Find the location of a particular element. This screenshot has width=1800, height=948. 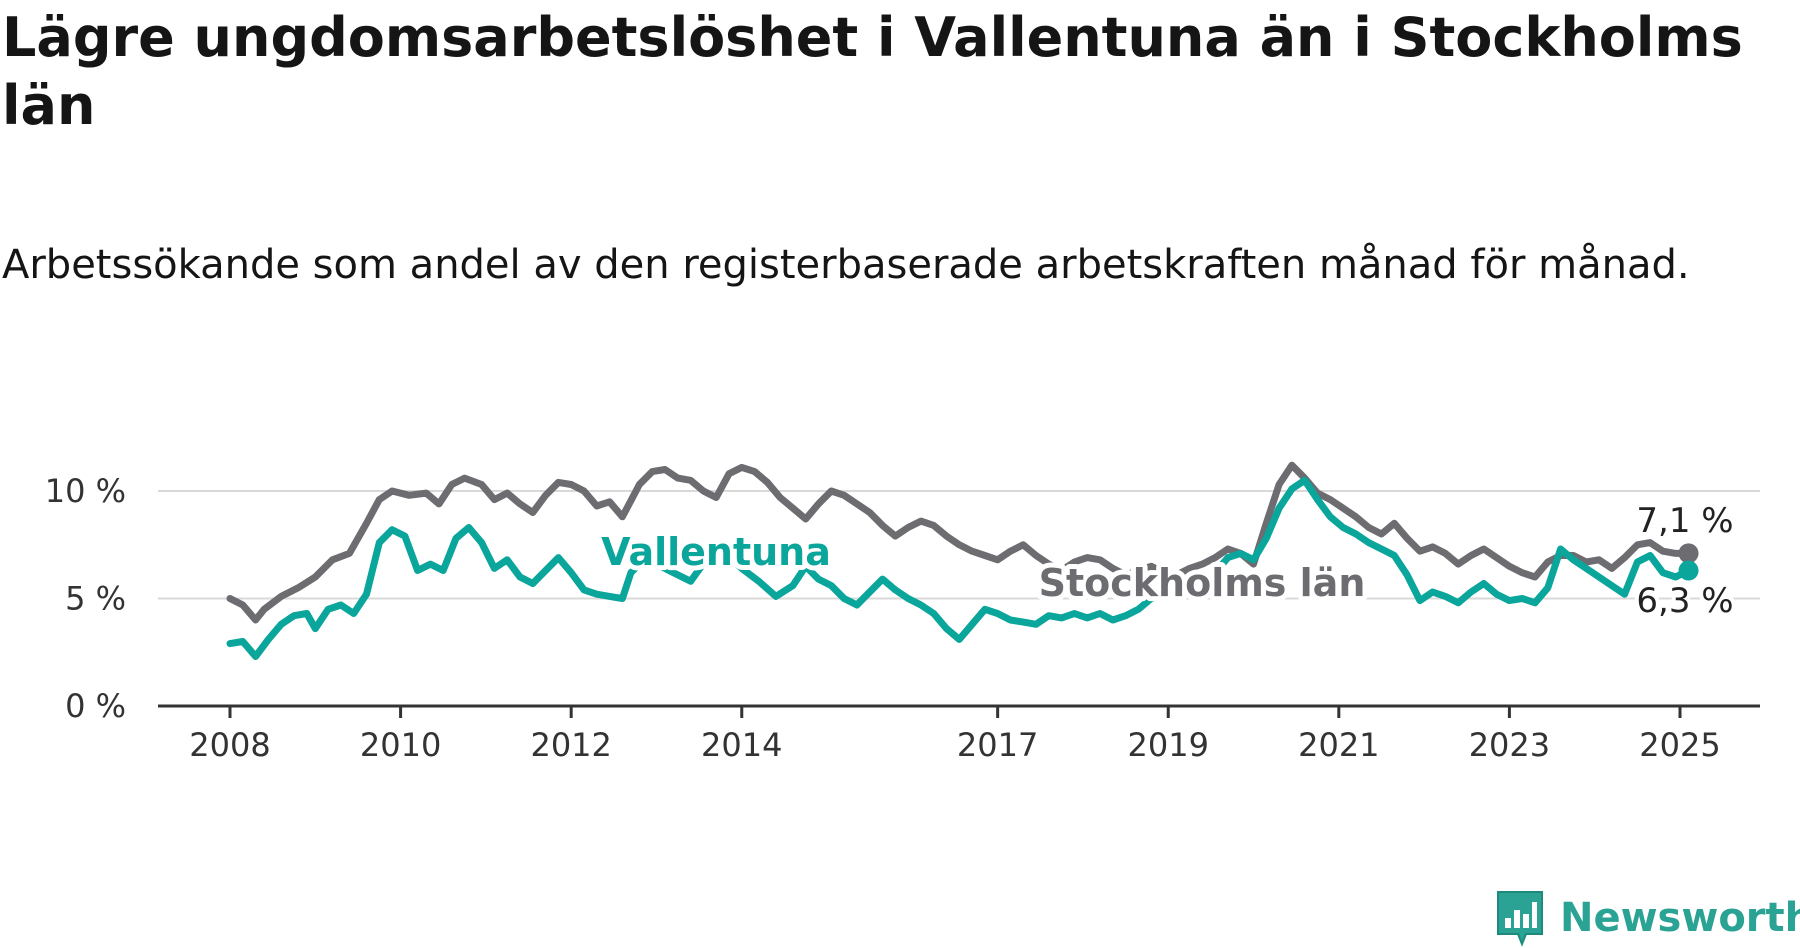

x-tick-label: 2019 is located at coordinates (1168, 745).